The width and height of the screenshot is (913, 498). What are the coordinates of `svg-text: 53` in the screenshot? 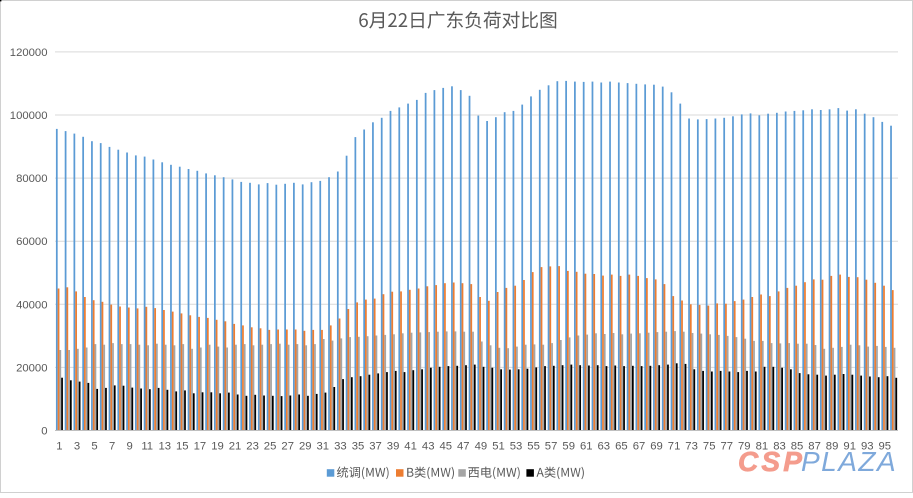 It's located at (516, 447).